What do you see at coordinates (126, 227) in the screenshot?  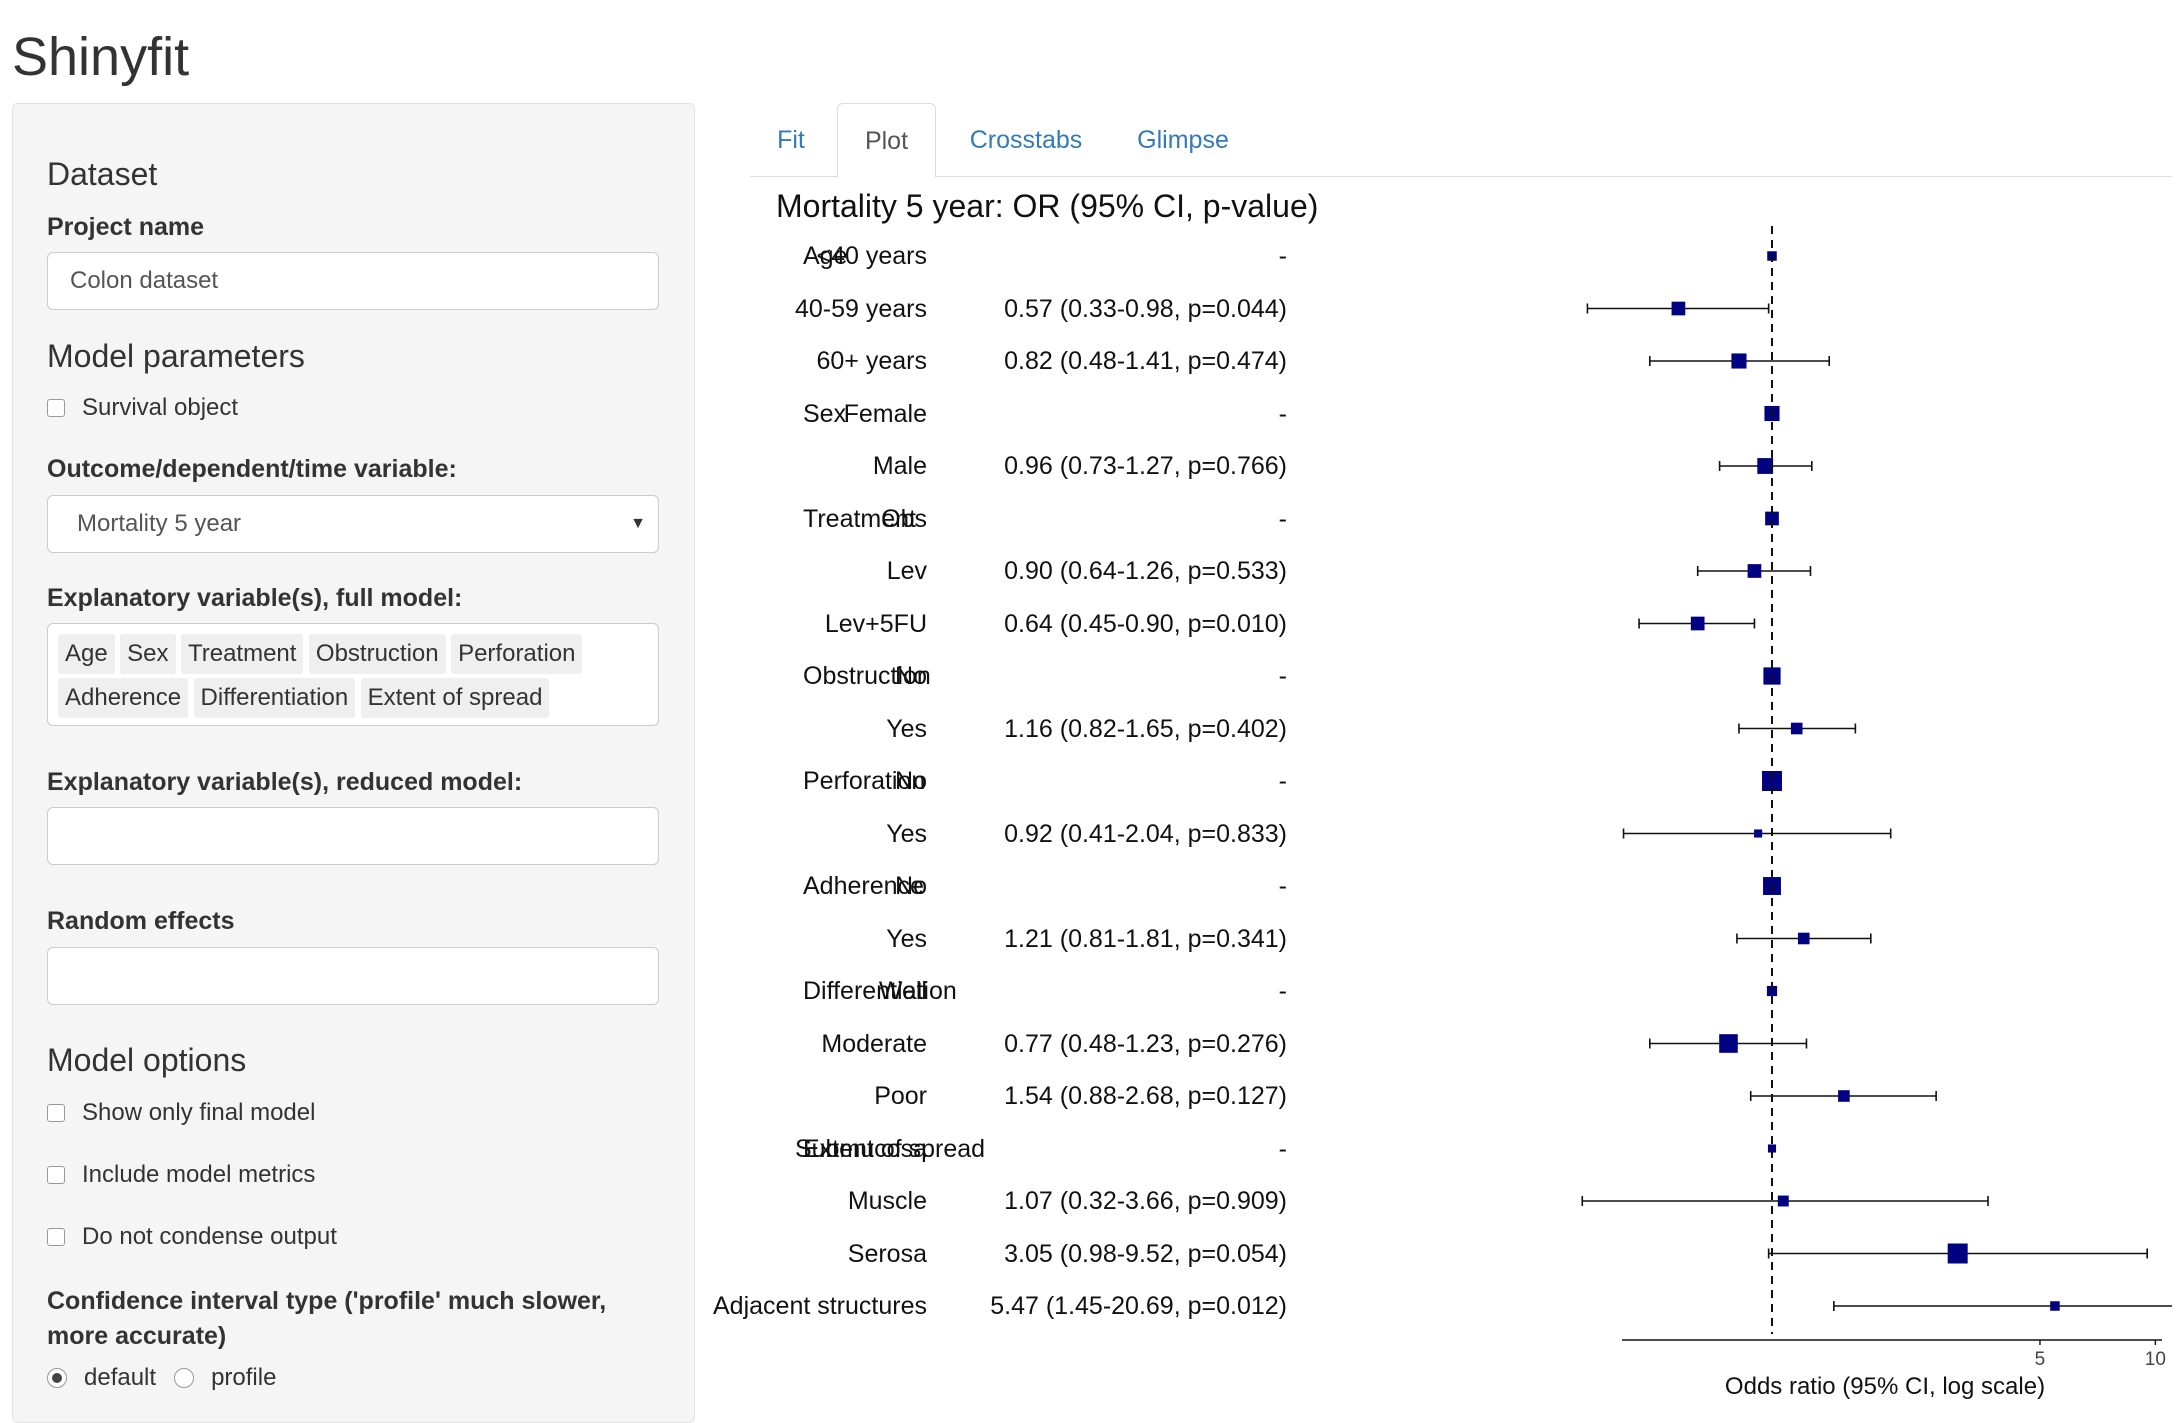 I see `project-name-label: Project name` at bounding box center [126, 227].